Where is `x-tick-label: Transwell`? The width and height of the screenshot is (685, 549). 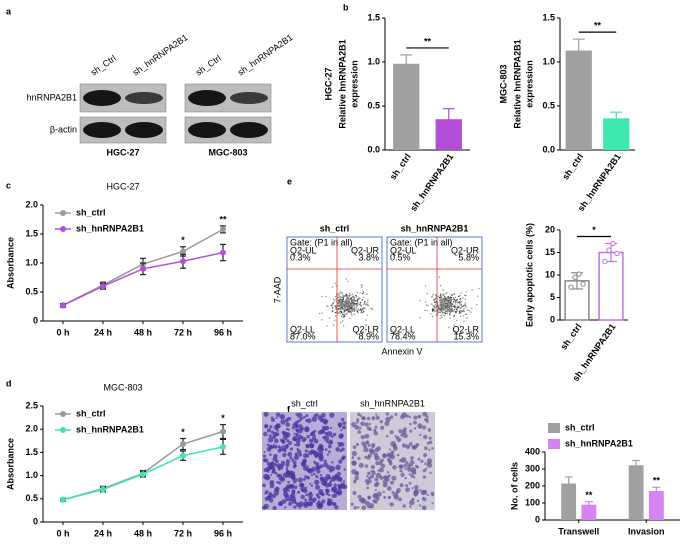 x-tick-label: Transwell is located at coordinates (578, 531).